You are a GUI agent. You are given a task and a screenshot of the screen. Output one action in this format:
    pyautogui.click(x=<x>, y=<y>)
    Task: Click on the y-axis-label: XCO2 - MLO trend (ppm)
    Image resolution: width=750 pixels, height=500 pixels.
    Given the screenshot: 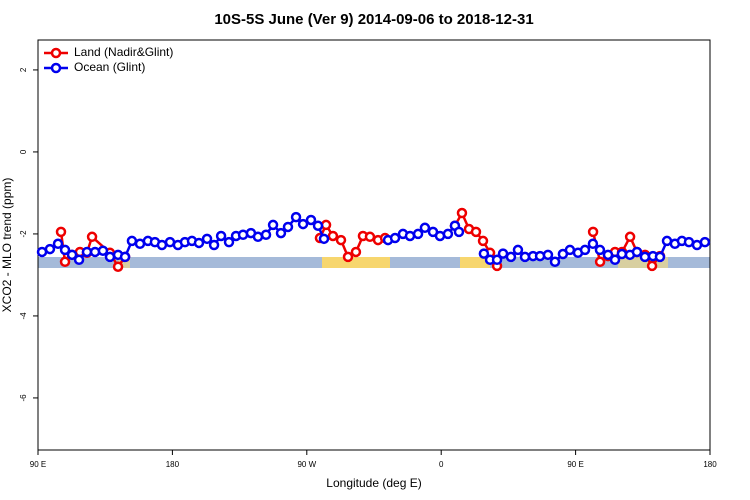 What is the action you would take?
    pyautogui.click(x=7, y=245)
    